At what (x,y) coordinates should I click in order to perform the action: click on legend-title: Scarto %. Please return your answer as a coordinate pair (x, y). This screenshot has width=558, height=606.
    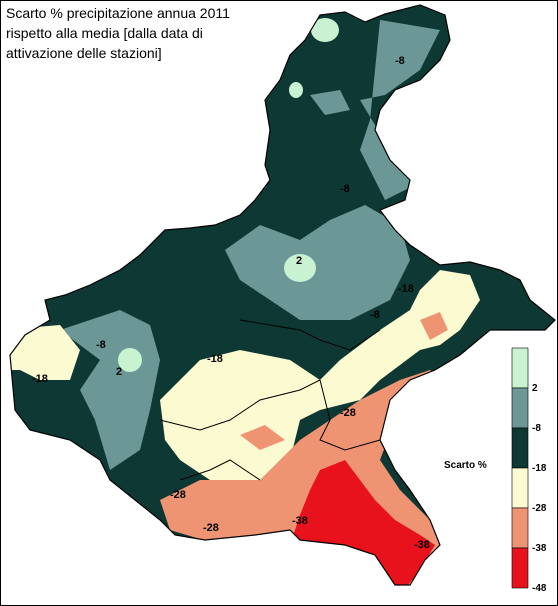
    Looking at the image, I should click on (465, 465).